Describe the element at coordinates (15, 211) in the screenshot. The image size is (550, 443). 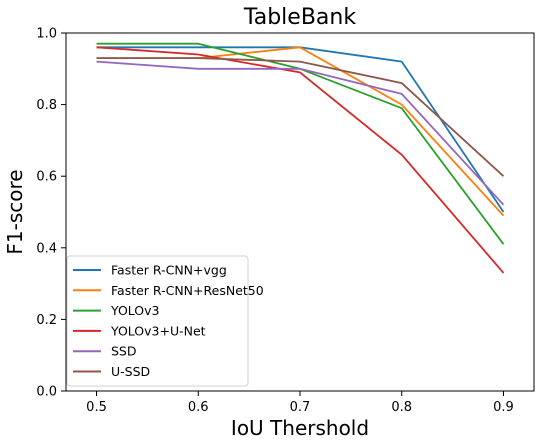
I see `y-axis-title: F1-score` at that location.